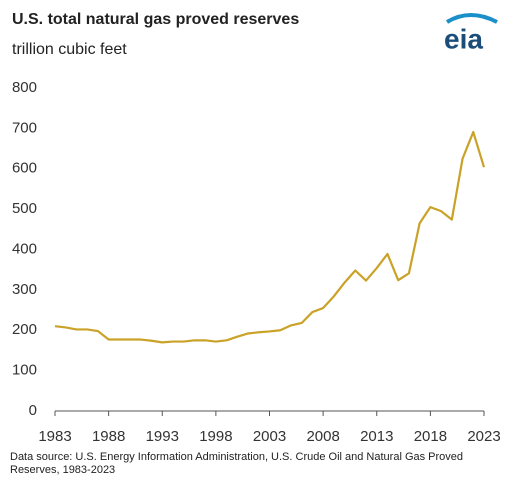 The image size is (520, 482). Describe the element at coordinates (54, 436) in the screenshot. I see `x-tick-label: 1983` at that location.